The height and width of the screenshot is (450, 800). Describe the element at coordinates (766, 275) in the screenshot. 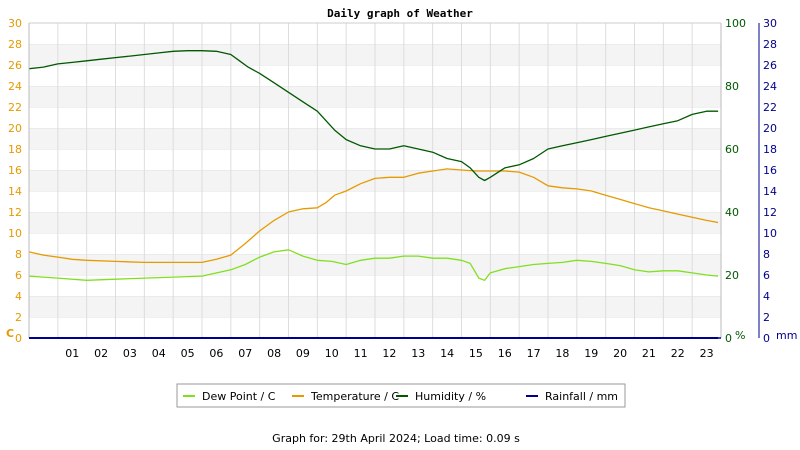

I see `right-tick-label: 6` at that location.